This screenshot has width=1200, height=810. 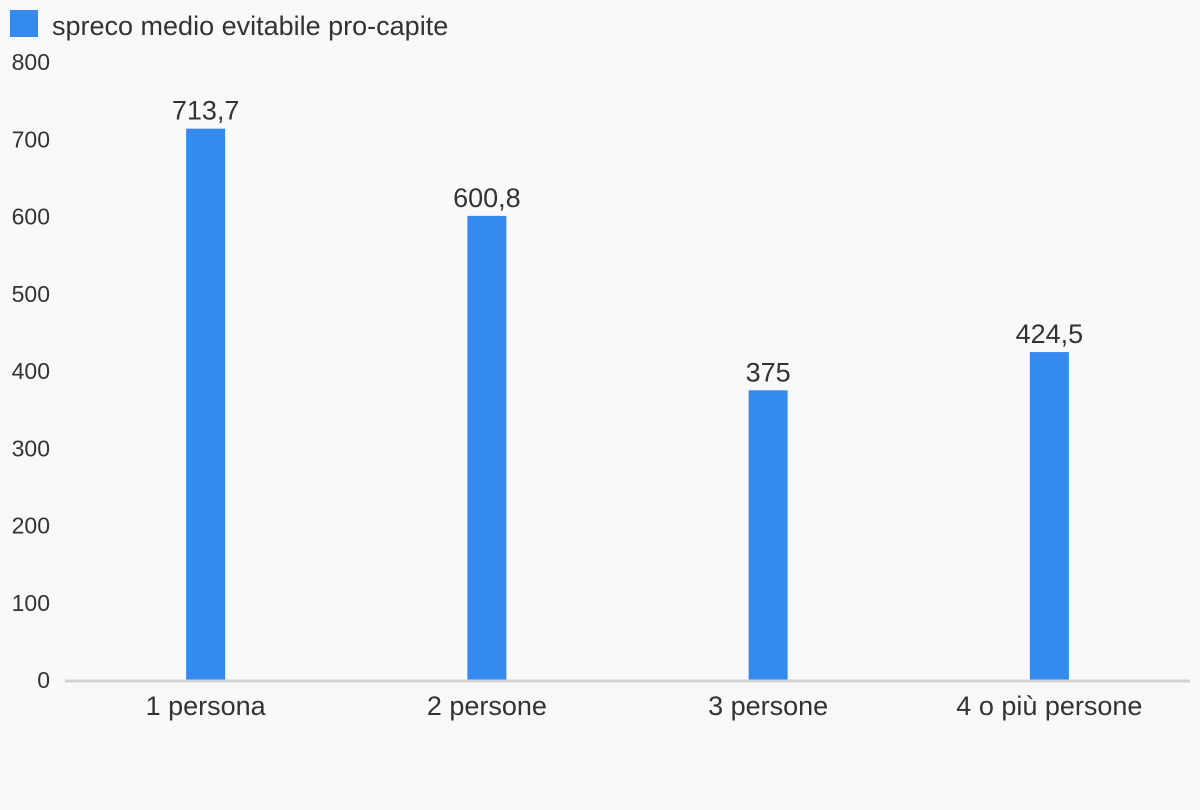 What do you see at coordinates (31, 294) in the screenshot?
I see `y-tick-label: 500` at bounding box center [31, 294].